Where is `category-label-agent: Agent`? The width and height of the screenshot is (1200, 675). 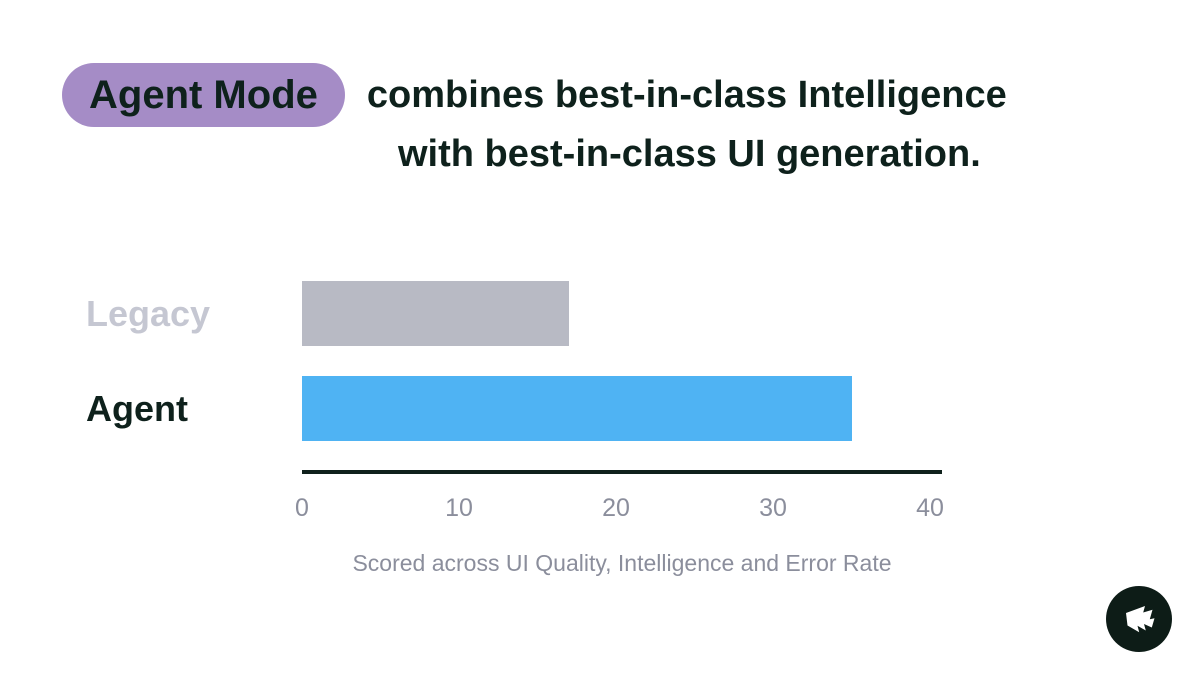 category-label-agent: Agent is located at coordinates (137, 408).